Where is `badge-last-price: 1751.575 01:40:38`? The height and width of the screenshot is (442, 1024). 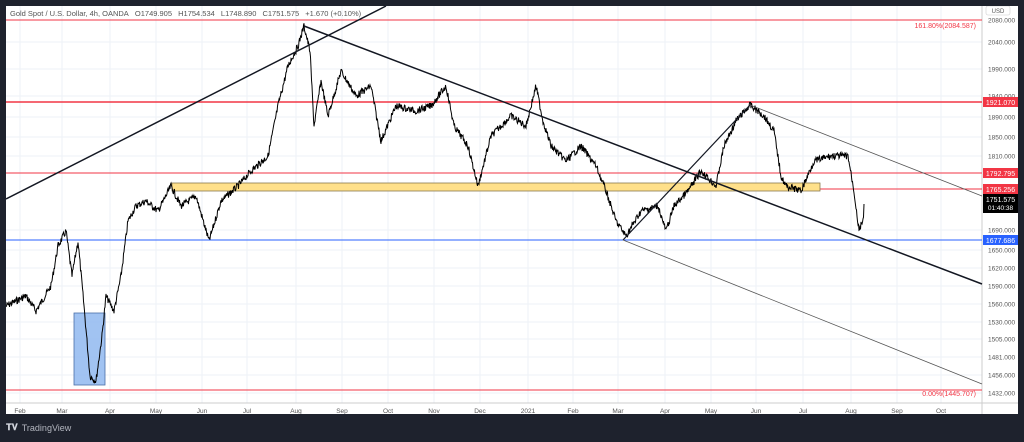
badge-last-price: 1751.575 01:40:38 is located at coordinates (1000, 203).